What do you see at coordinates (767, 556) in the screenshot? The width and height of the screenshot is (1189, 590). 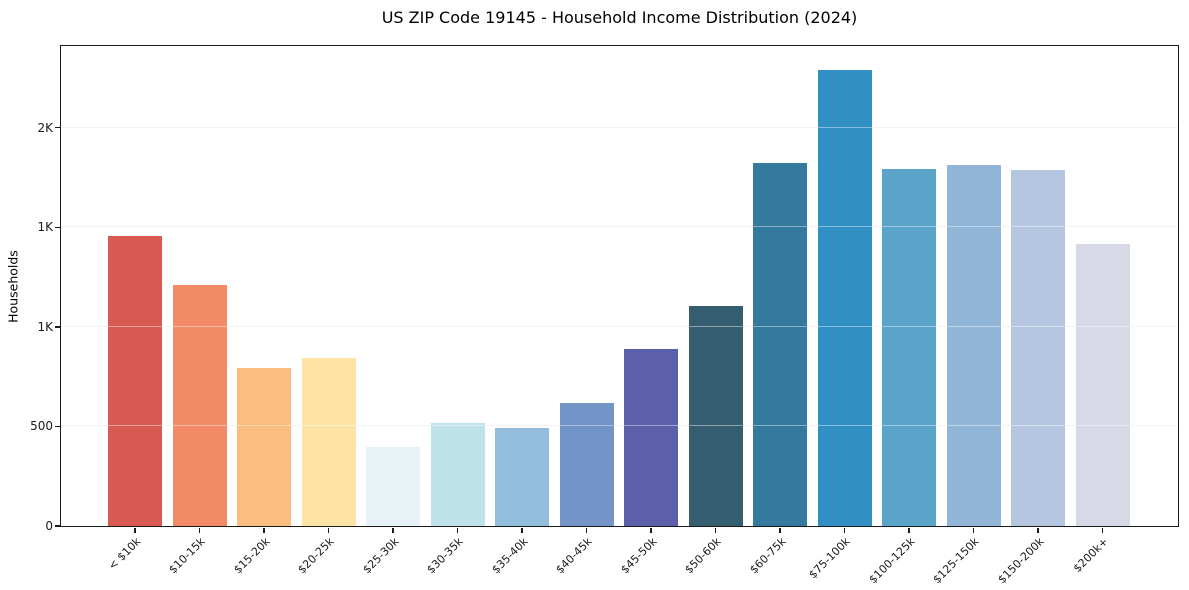 I see `x-tick-label: $60-75k` at bounding box center [767, 556].